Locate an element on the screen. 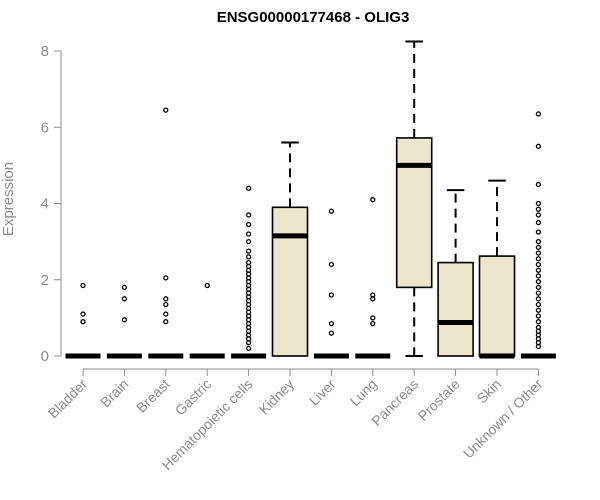 This screenshot has width=600, height=500. box-liver is located at coordinates (331, 283).